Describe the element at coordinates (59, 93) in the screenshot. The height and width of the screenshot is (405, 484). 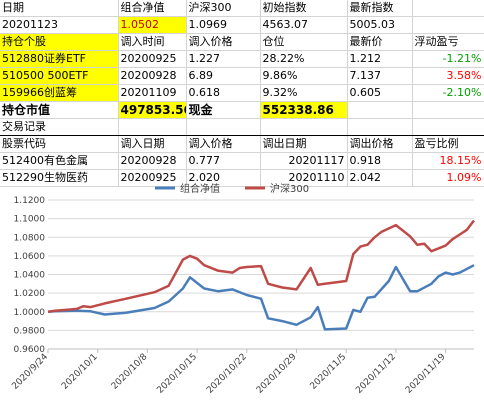
I see `cell-holding-code: 159966创蓝筹` at that location.